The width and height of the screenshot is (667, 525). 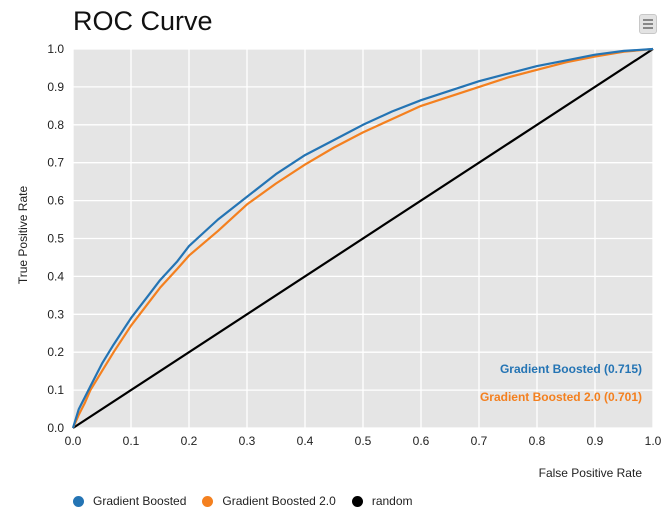 What do you see at coordinates (55, 239) in the screenshot?
I see `y-tick-label: 0.5` at bounding box center [55, 239].